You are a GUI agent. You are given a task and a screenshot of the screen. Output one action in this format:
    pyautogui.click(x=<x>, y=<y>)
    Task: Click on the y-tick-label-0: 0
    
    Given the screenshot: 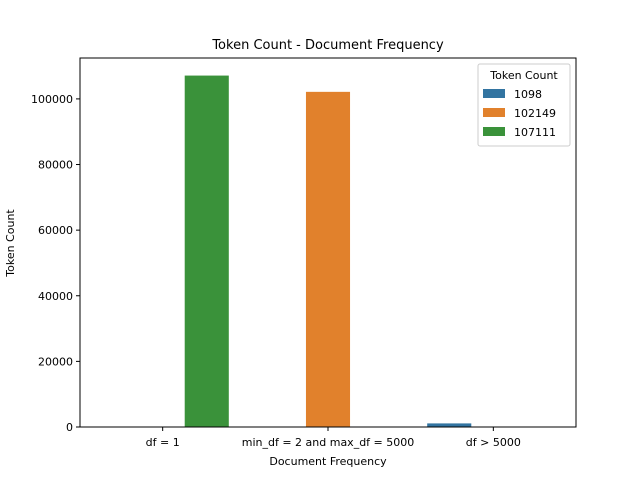 What is the action you would take?
    pyautogui.click(x=69, y=427)
    